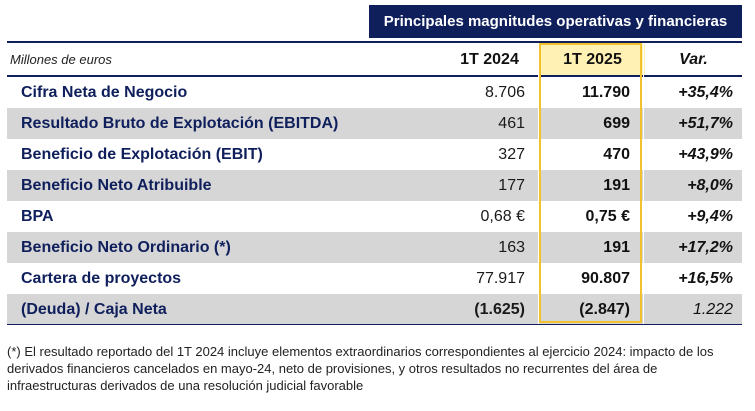 This screenshot has width=755, height=411. What do you see at coordinates (705, 154) in the screenshot?
I see `value-variation: +43,9%` at bounding box center [705, 154].